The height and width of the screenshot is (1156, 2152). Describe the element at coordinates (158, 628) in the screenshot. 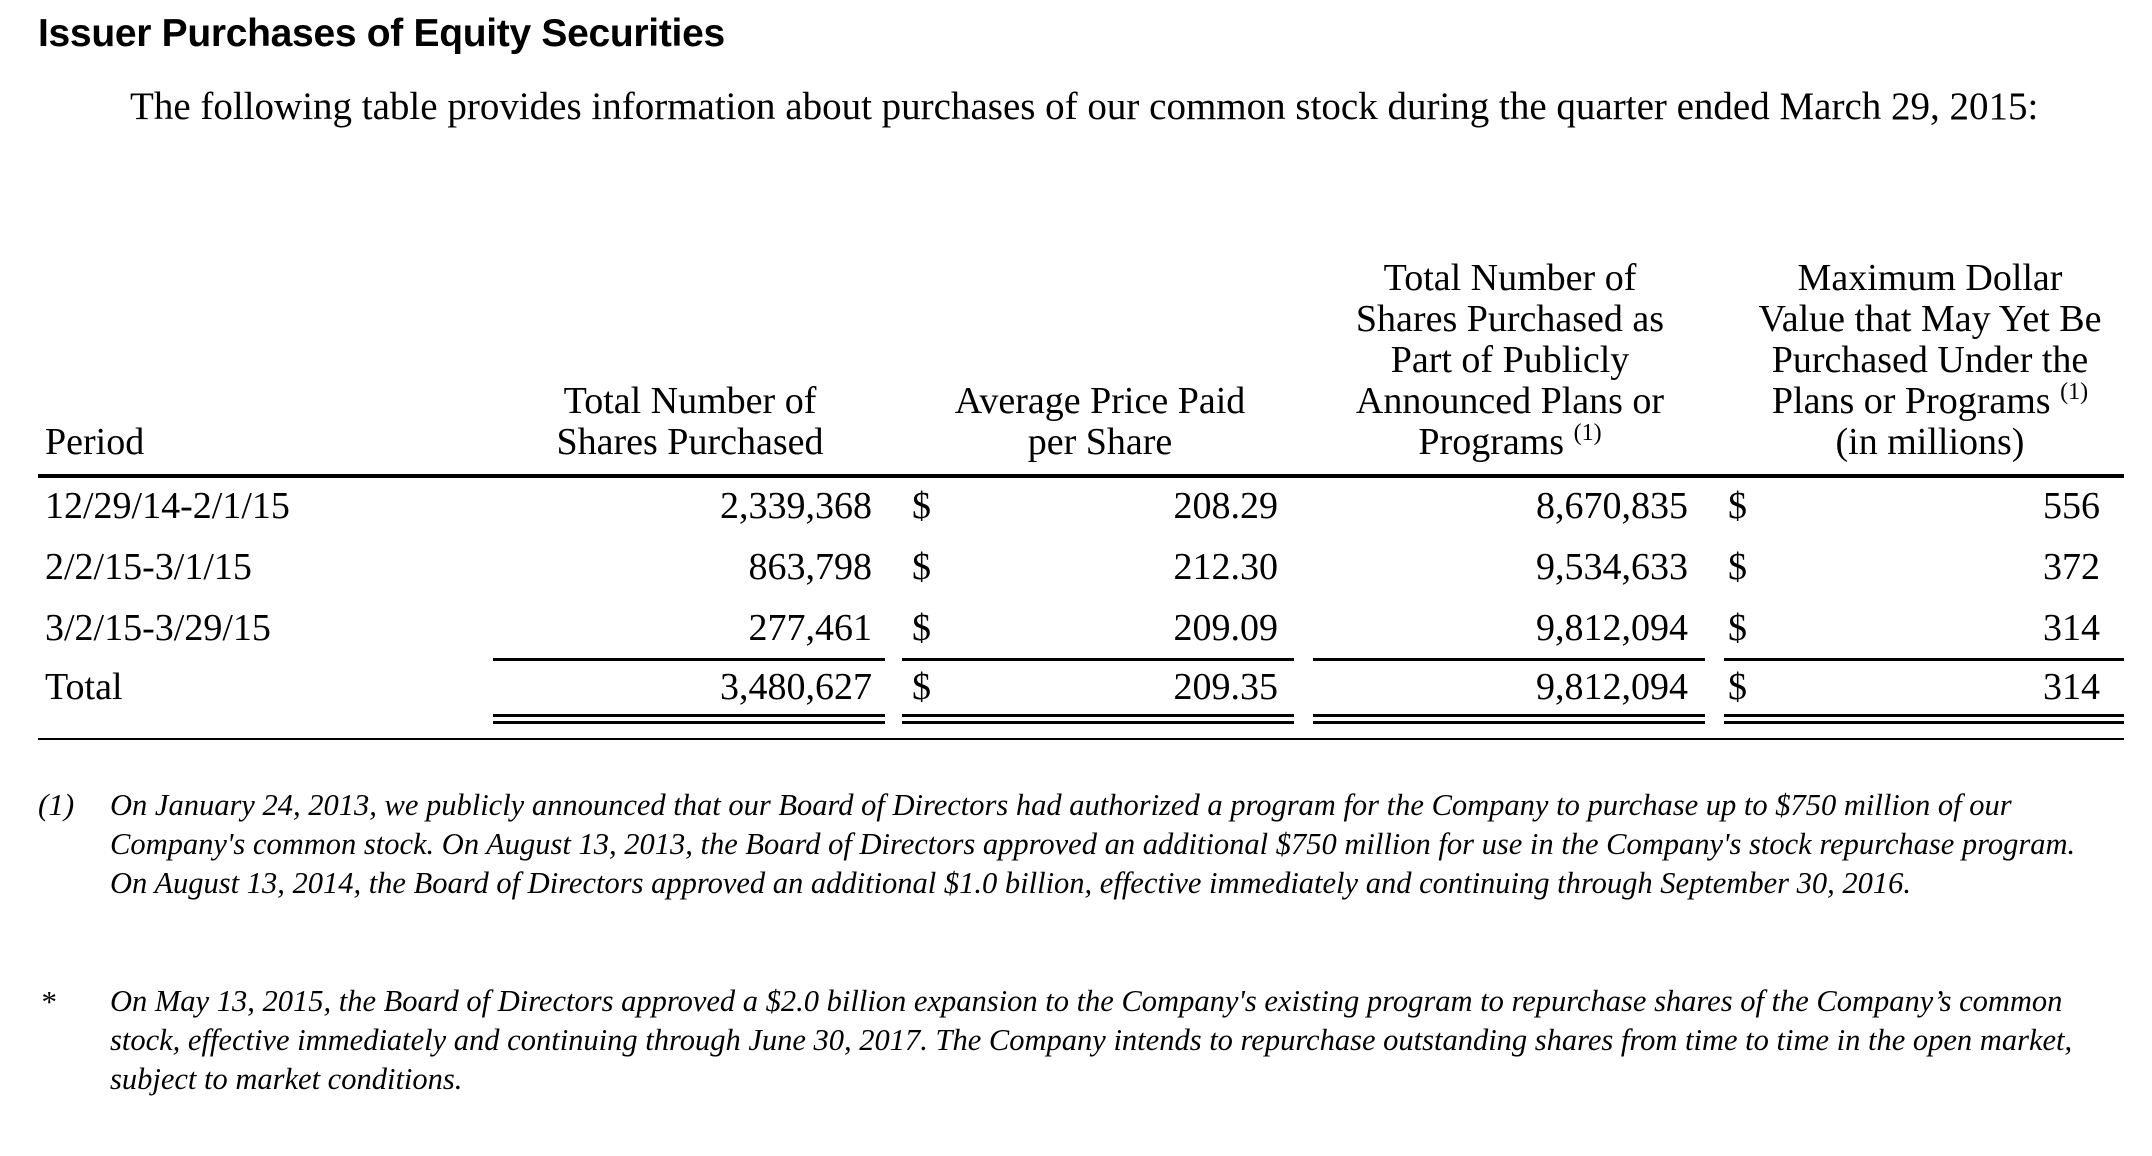

I see `period-cell: 3/2/15-3/29/15` at that location.